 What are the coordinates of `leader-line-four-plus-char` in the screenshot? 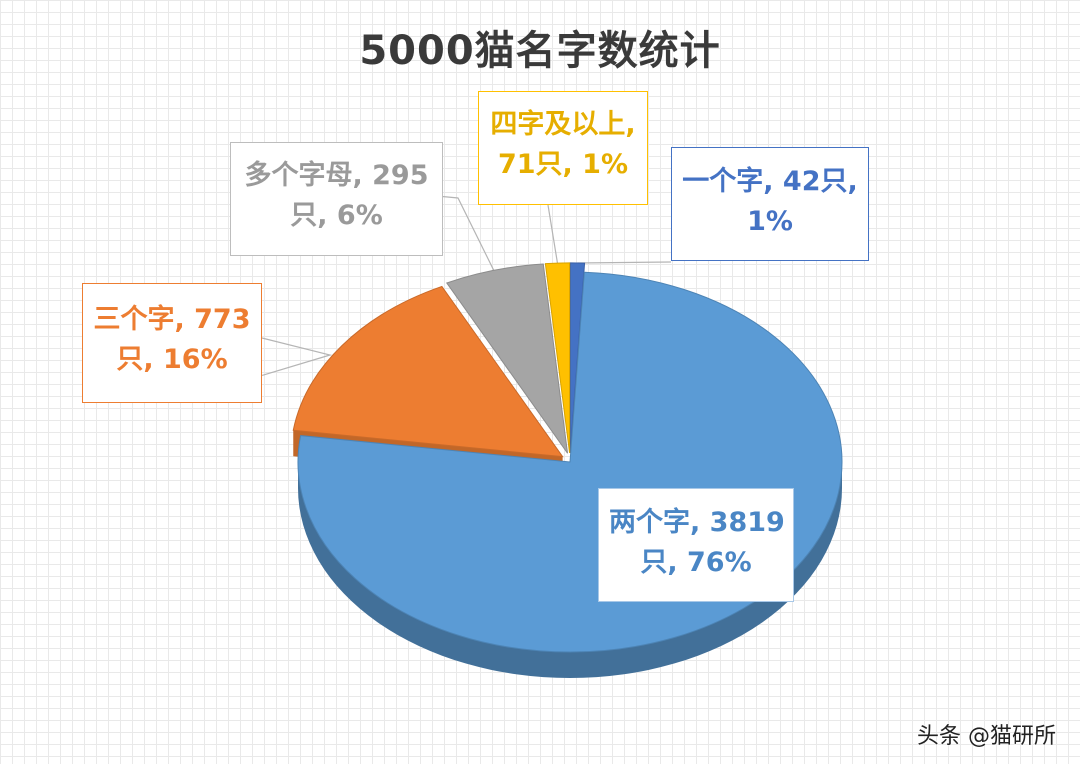 It's located at (553, 234).